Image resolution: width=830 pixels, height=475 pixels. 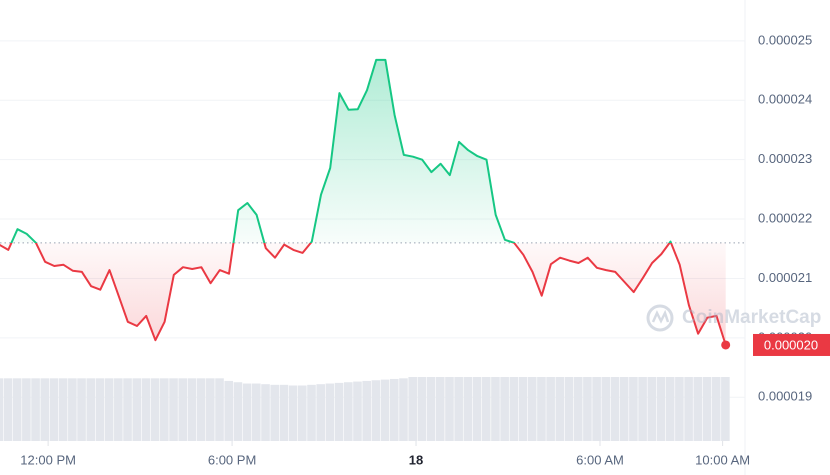 What do you see at coordinates (48, 459) in the screenshot?
I see `x-tick-label: 12:00 PM` at bounding box center [48, 459].